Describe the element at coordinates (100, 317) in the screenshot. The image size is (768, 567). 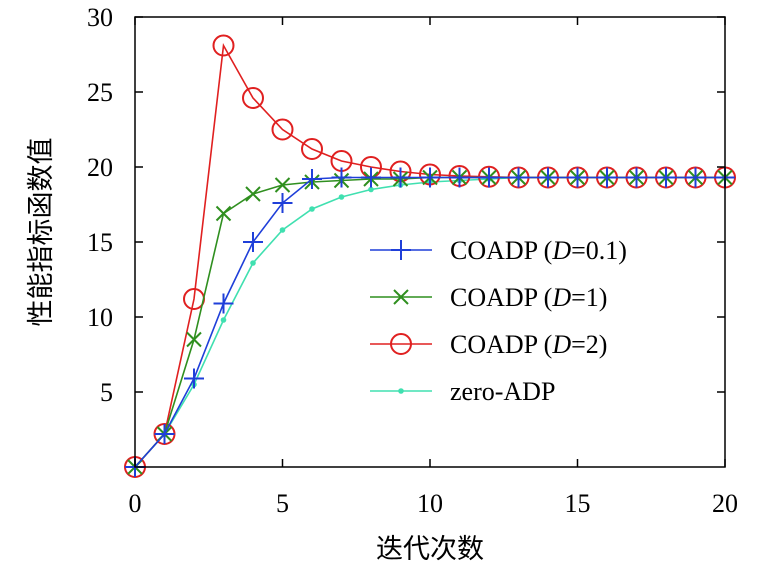
I see `y-tick-label: 10` at that location.